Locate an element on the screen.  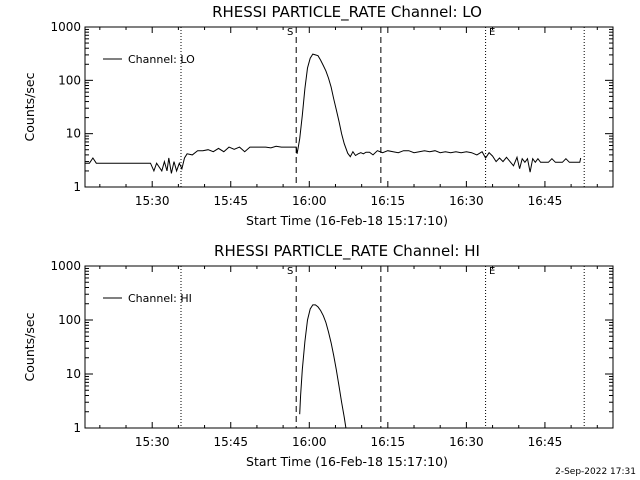
legend: Channel: LO is located at coordinates (149, 59).